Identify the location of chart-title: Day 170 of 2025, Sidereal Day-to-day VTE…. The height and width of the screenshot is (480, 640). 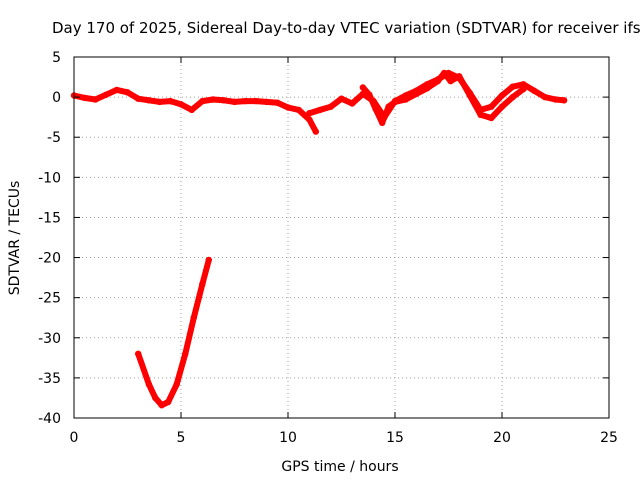
(346, 28).